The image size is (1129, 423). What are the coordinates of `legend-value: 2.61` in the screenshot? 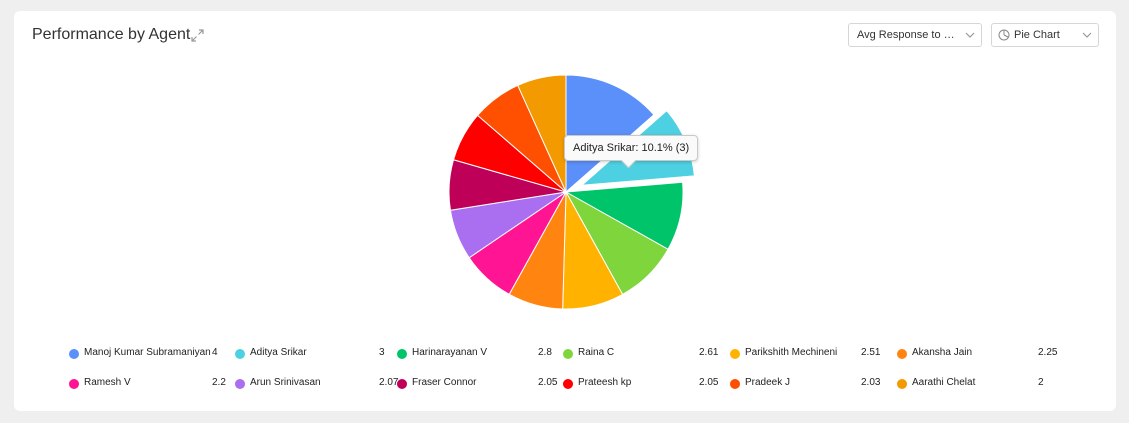 It's located at (709, 352).